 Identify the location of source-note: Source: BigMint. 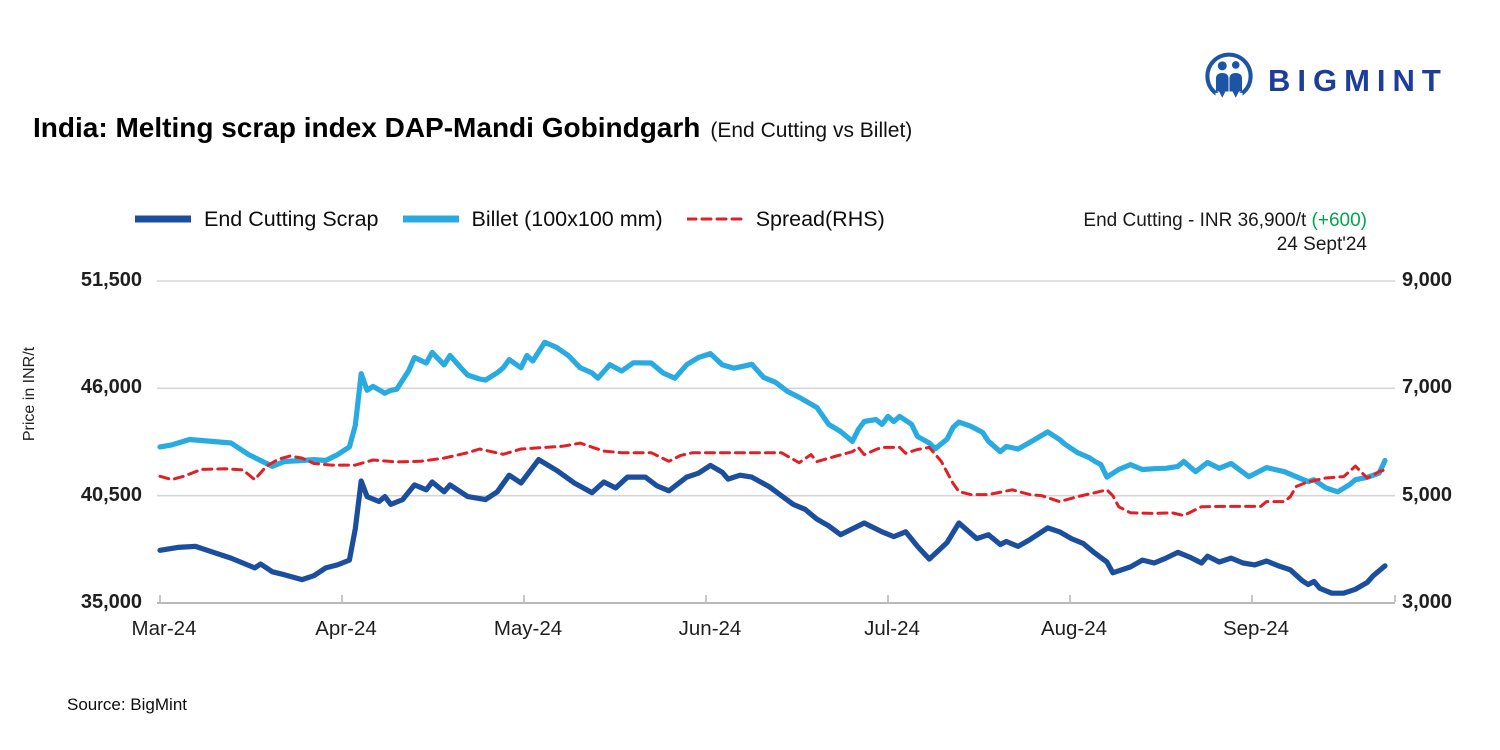
(127, 704).